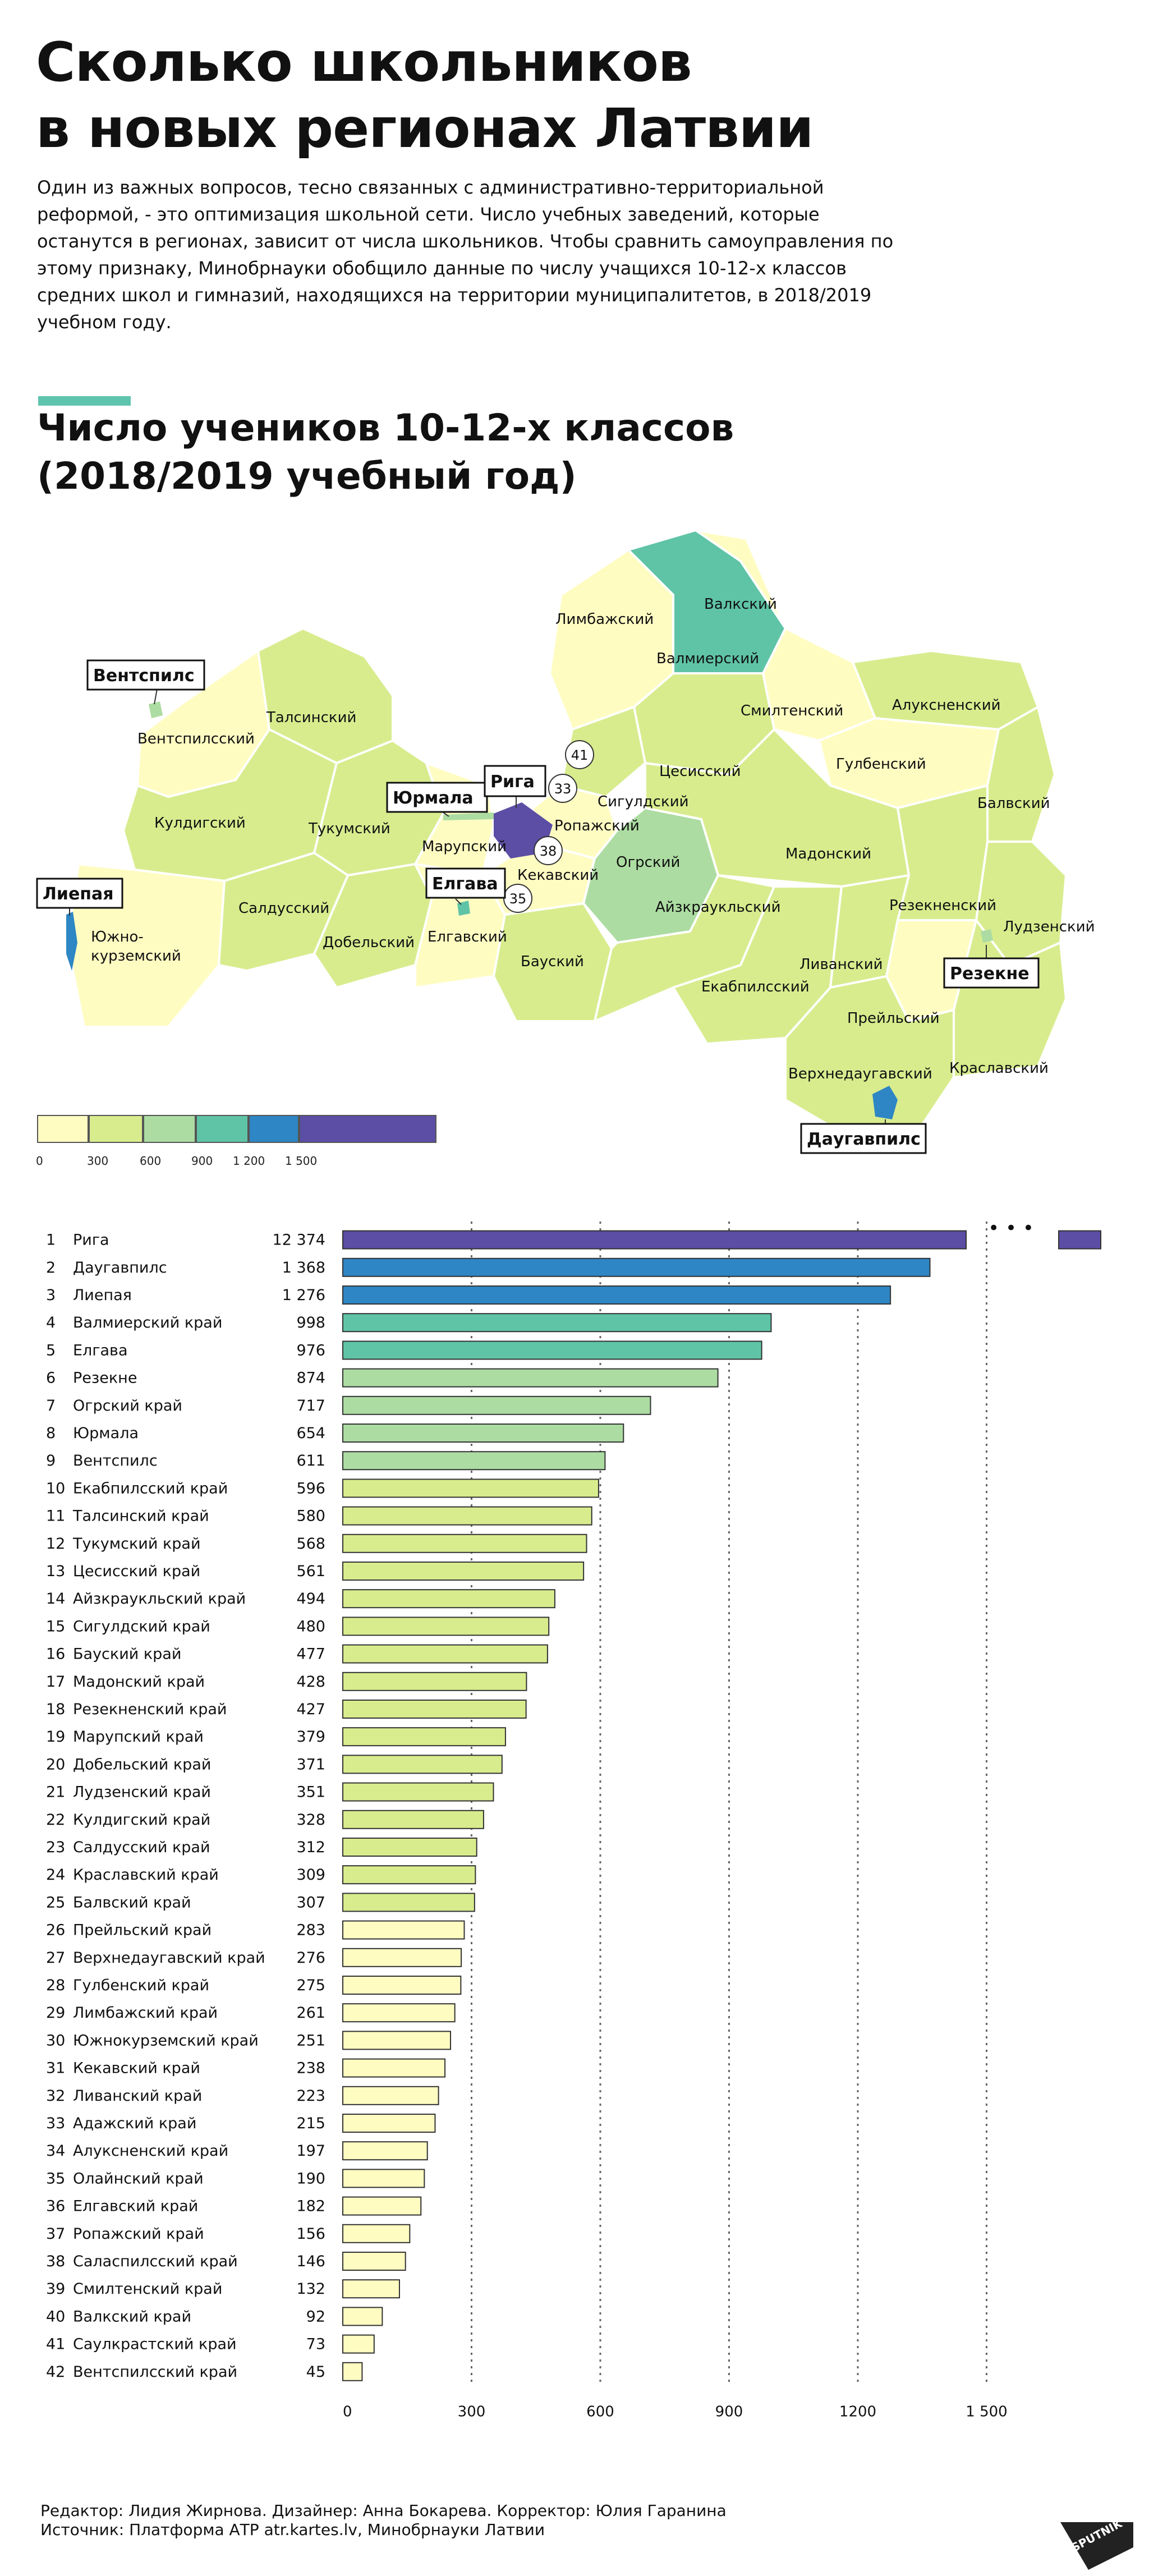 The image size is (1149, 2576). What do you see at coordinates (51, 1350) in the screenshot?
I see `bar-rank: 5` at bounding box center [51, 1350].